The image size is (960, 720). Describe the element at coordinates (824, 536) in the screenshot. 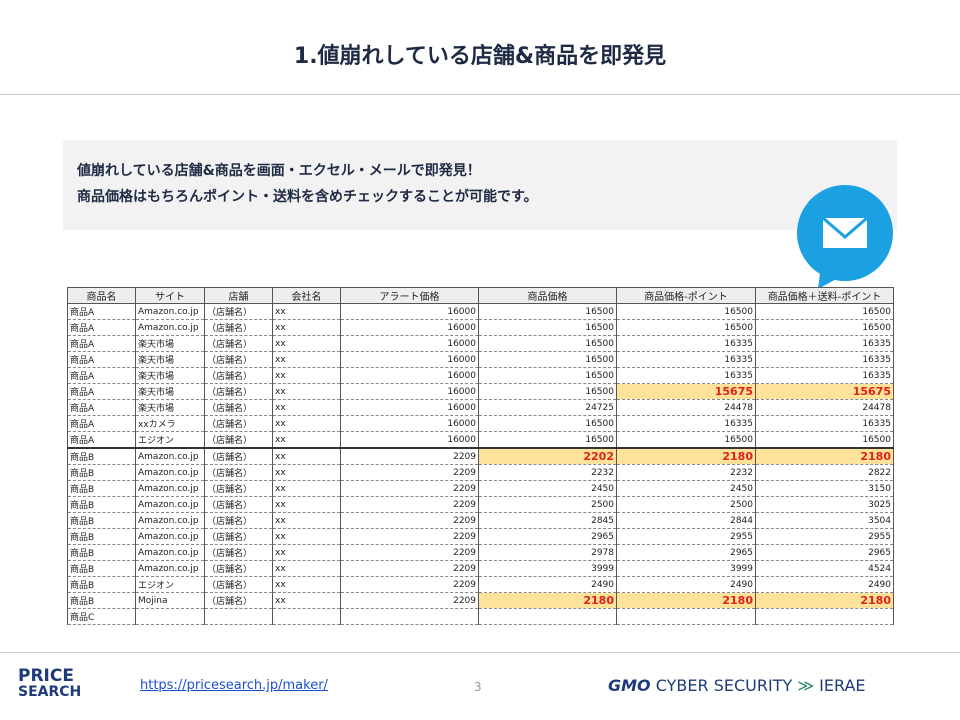

I see `table-cell: 2955` at that location.